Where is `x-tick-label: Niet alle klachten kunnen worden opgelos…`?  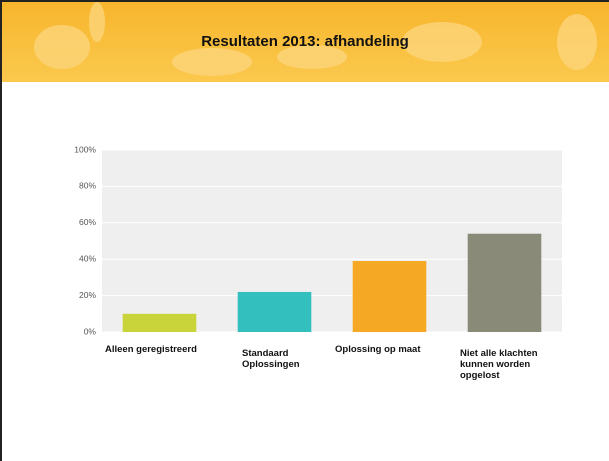 x-tick-label: Niet alle klachten kunnen worden opgelos… is located at coordinates (499, 364).